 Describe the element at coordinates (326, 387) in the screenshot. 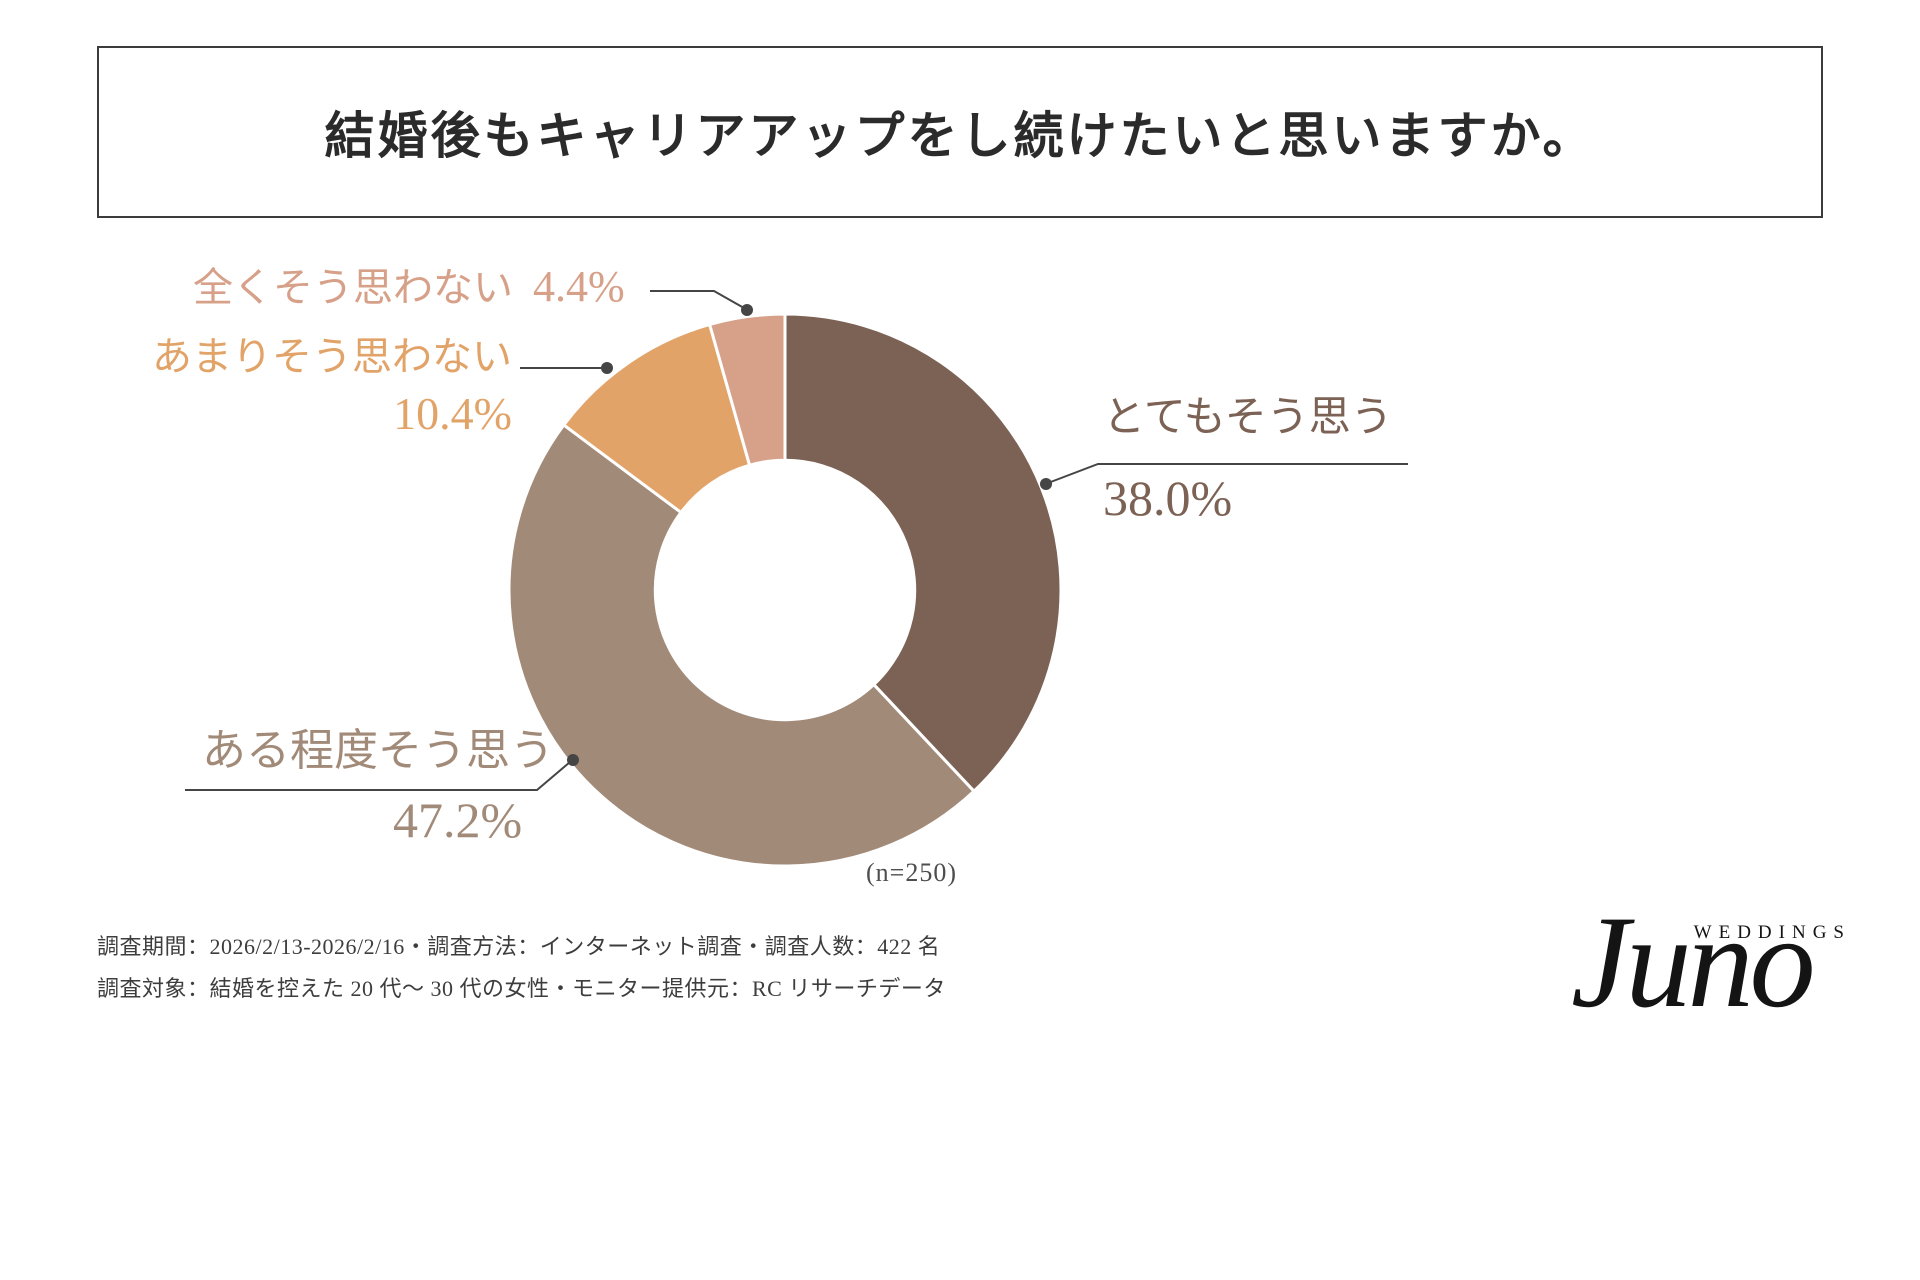

I see `label-not-really-agree: あまりそう思わない 10.4%` at that location.